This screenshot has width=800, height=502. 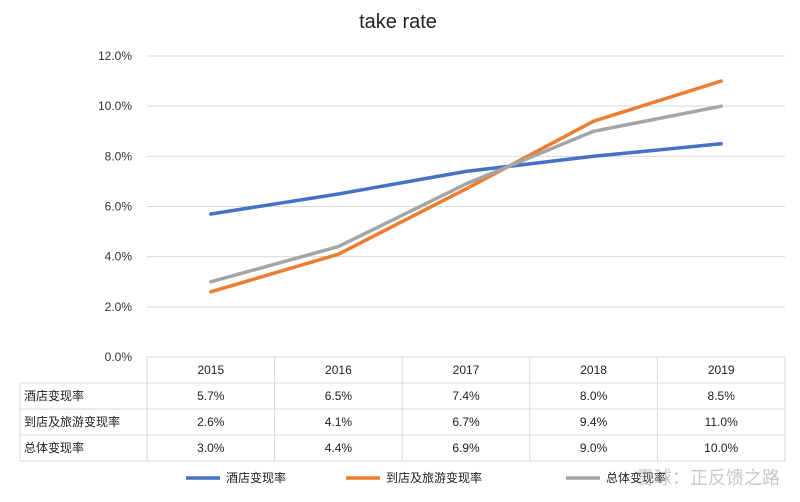 What do you see at coordinates (119, 156) in the screenshot?
I see `y-tick-label: 8.0%` at bounding box center [119, 156].